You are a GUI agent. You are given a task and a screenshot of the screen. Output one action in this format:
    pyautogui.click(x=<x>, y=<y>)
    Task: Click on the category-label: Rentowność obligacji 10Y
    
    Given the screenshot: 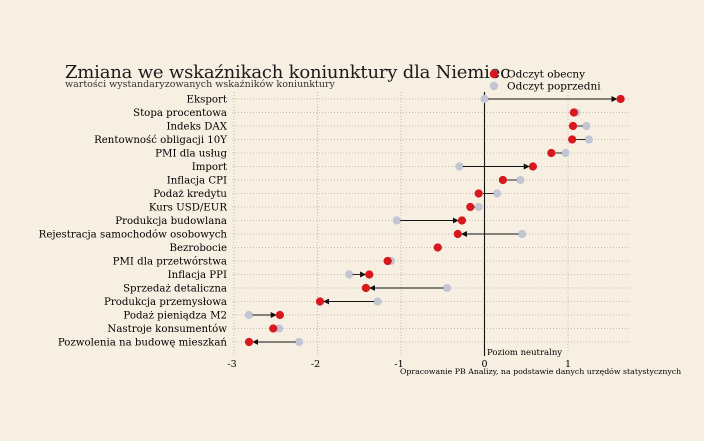 What is the action you would take?
    pyautogui.click(x=160, y=140)
    